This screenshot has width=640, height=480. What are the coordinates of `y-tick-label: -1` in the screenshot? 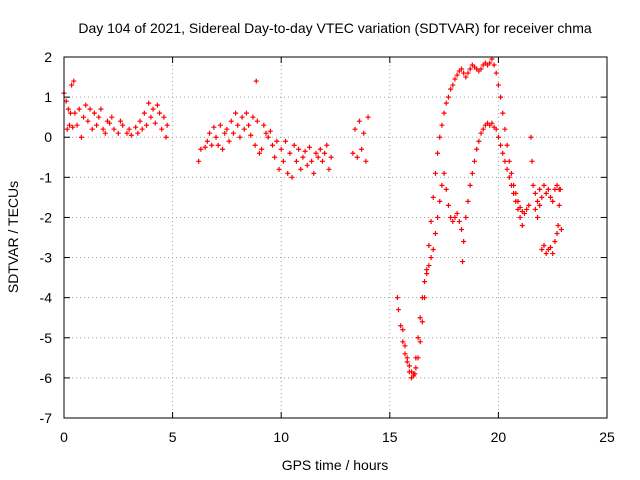 It's located at (46, 177).